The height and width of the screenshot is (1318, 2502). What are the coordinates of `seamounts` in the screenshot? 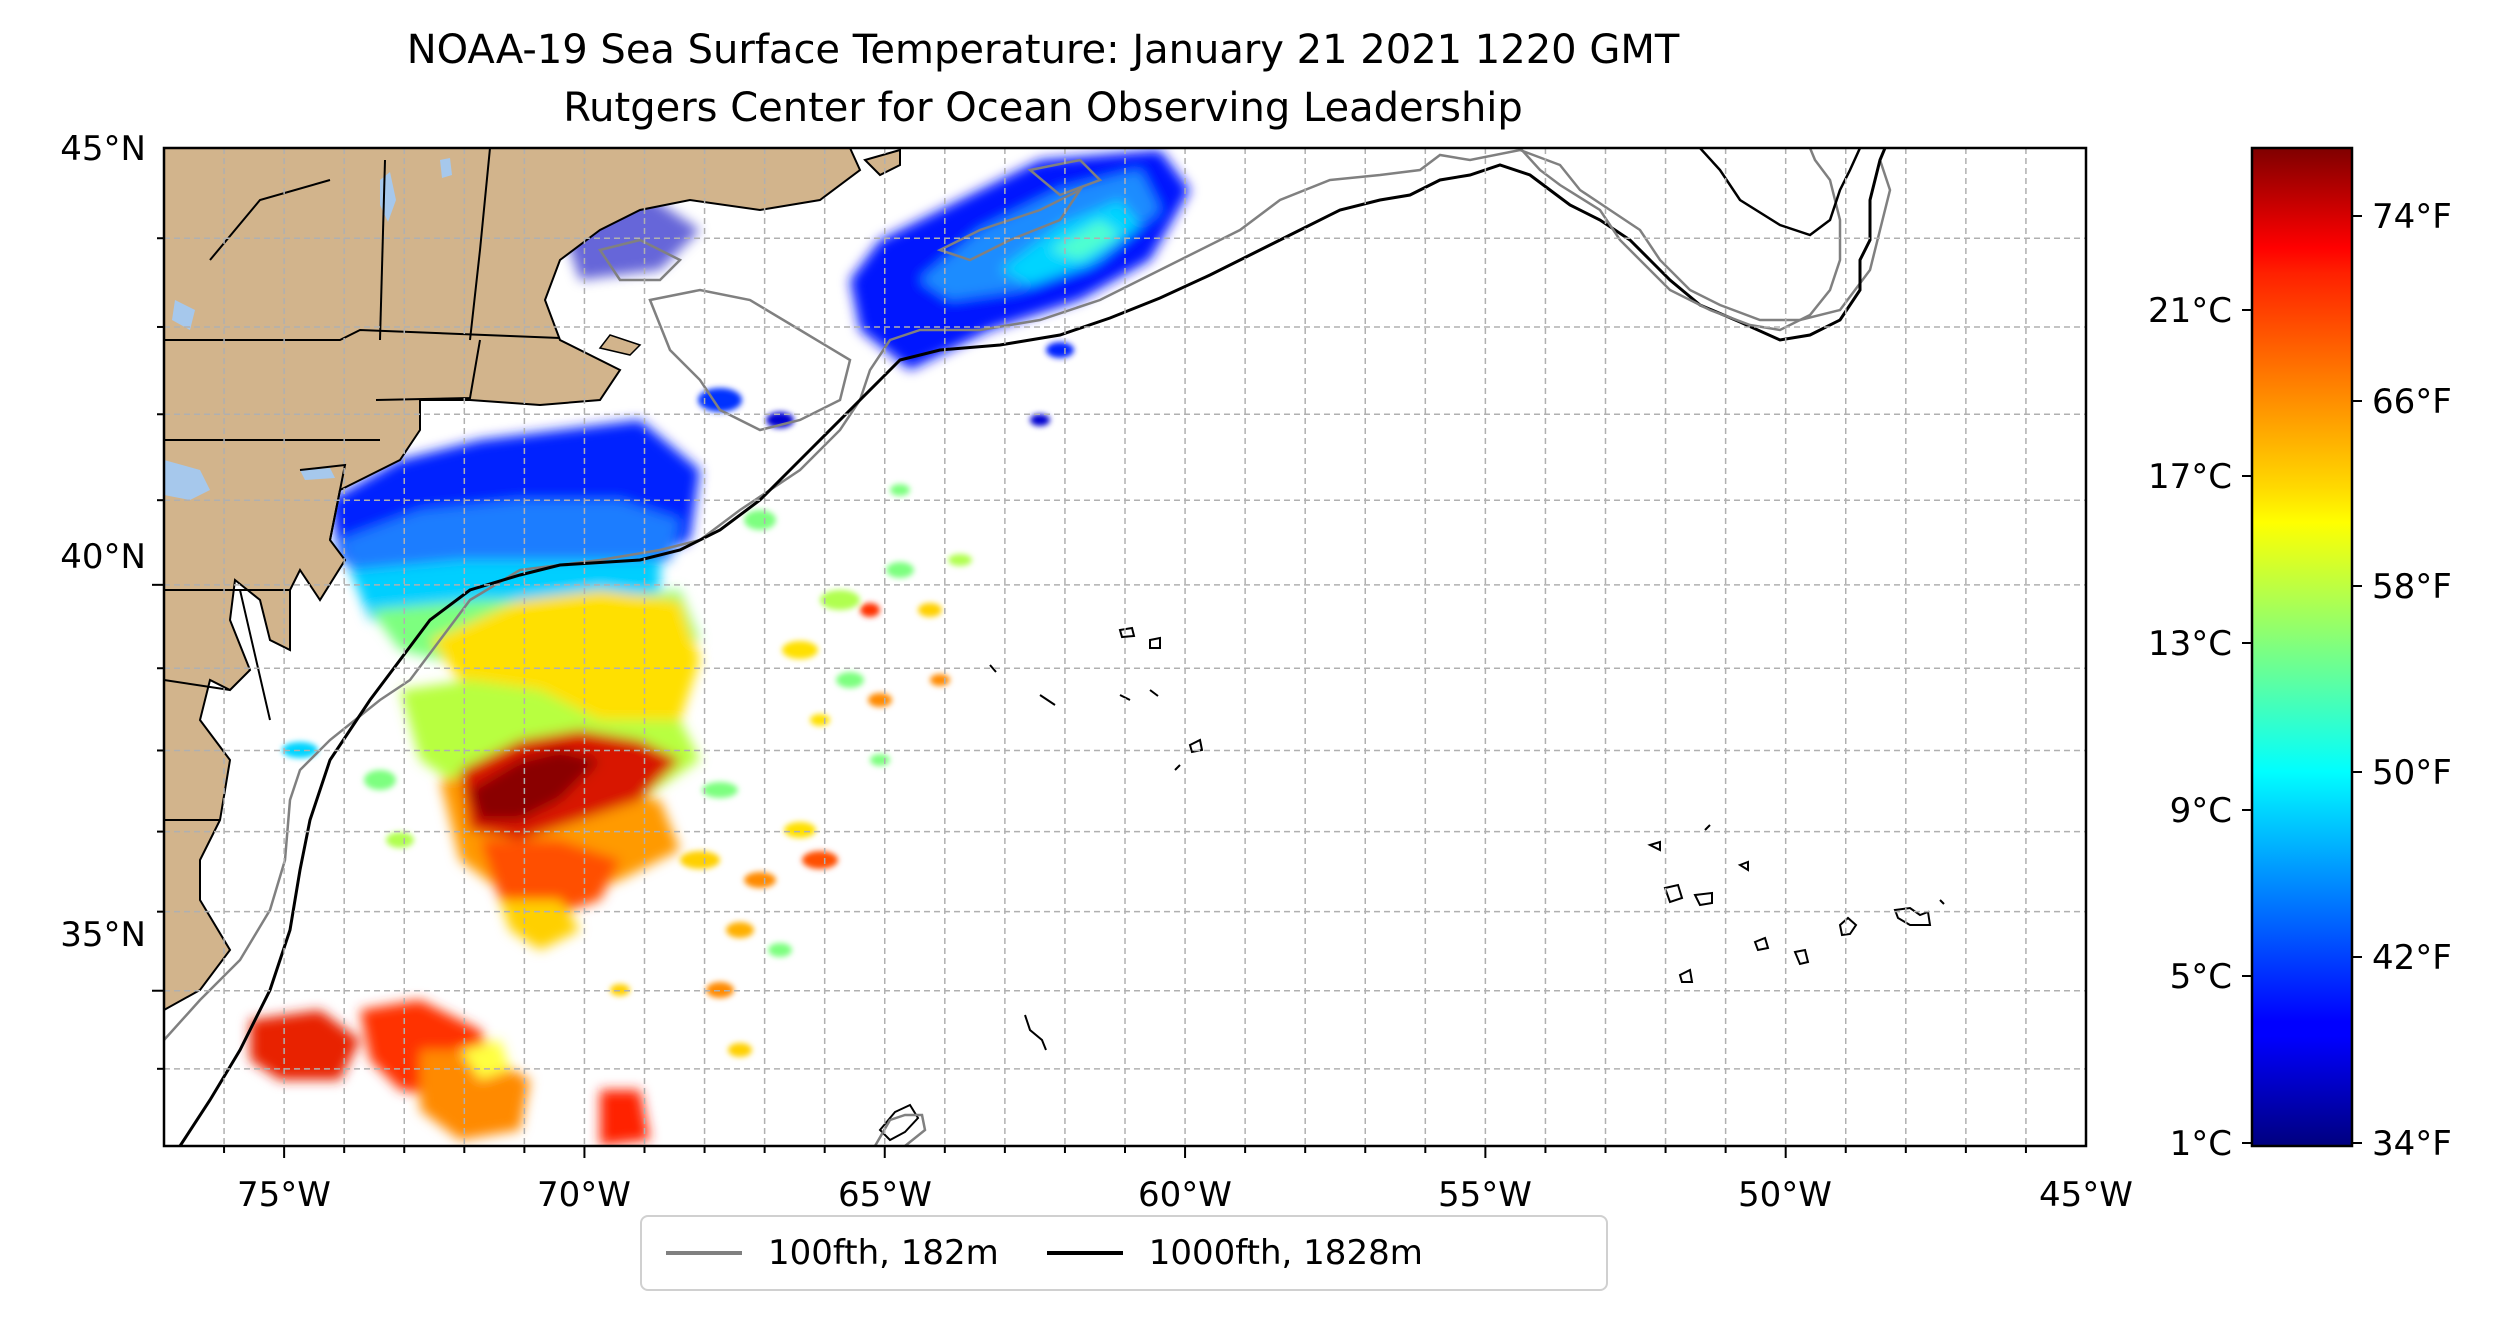 It's located at (1467, 838).